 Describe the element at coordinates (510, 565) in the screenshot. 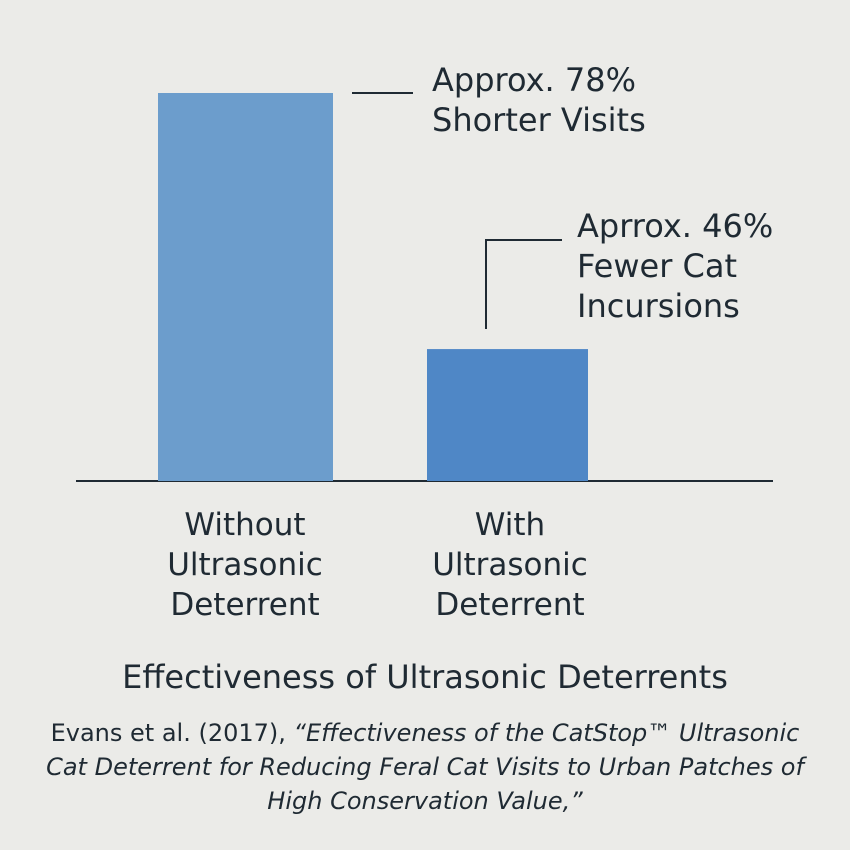

I see `category-label-with-deterrent: With Ultrasonic Deterrent` at that location.